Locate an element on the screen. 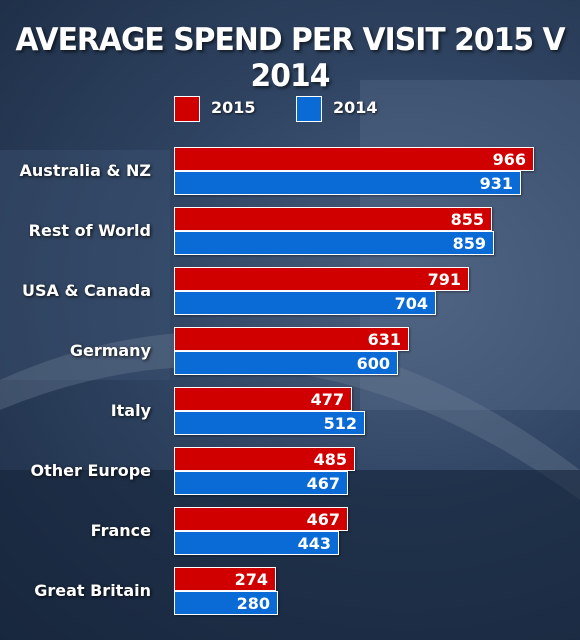 The width and height of the screenshot is (580, 640). bar-value-label: 443 is located at coordinates (314, 543).